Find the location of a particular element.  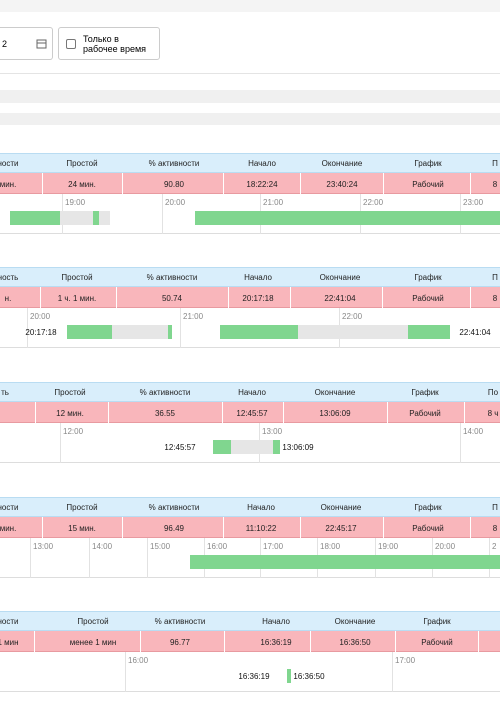

cell-value: 90.80 is located at coordinates (174, 184).